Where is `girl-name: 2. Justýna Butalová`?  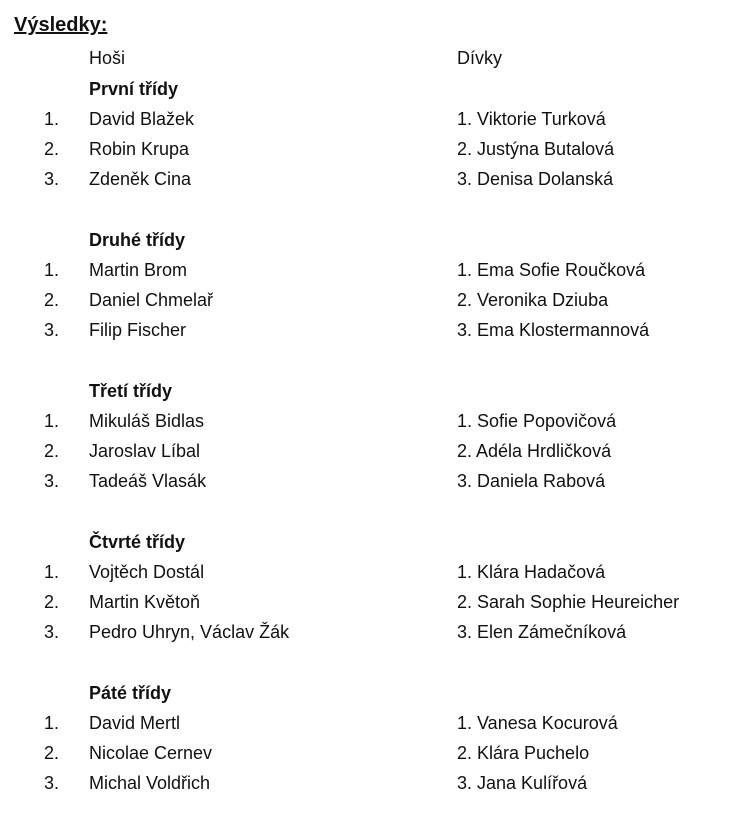
girl-name: 2. Justýna Butalová is located at coordinates (536, 149).